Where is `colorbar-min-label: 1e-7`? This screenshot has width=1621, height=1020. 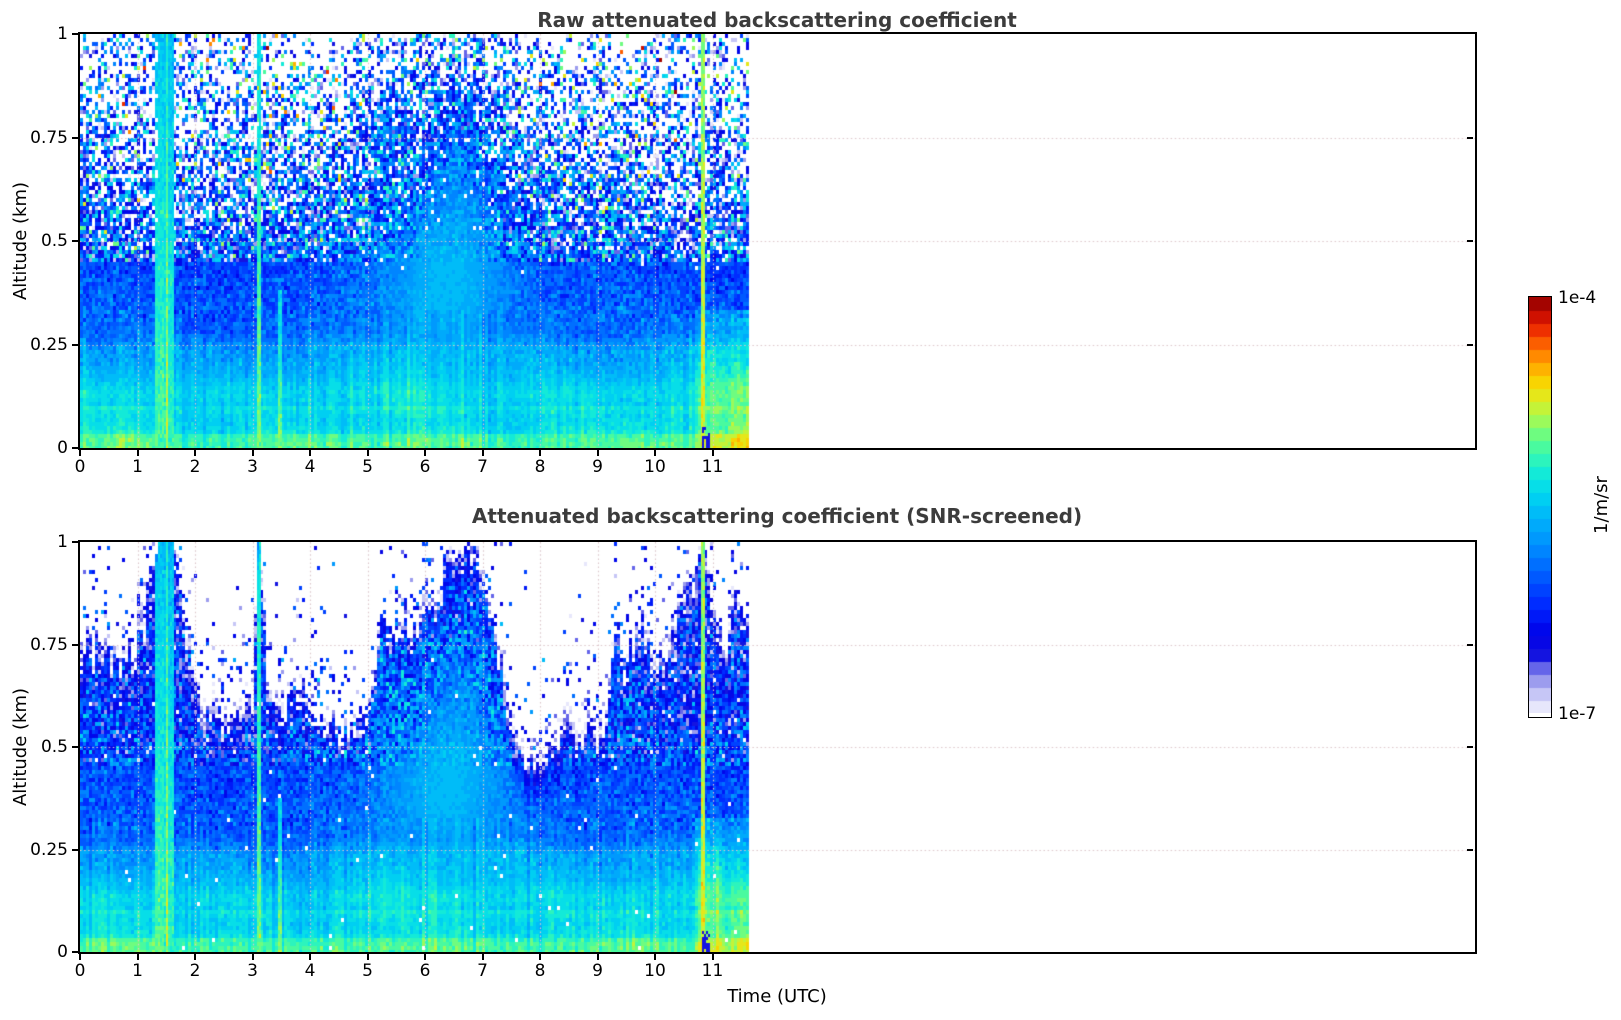
colorbar-min-label: 1e-7 is located at coordinates (1577, 714).